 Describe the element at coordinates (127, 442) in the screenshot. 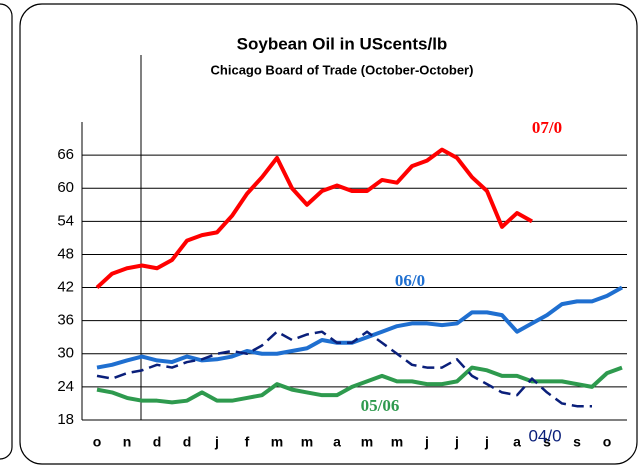

I see `x-tick-label: n` at that location.